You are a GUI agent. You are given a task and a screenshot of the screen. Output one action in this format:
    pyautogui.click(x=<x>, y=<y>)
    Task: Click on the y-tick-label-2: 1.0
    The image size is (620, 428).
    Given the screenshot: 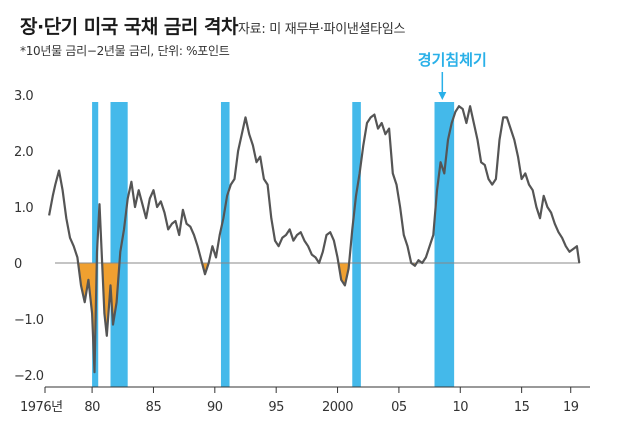 What is the action you would take?
    pyautogui.click(x=23, y=208)
    